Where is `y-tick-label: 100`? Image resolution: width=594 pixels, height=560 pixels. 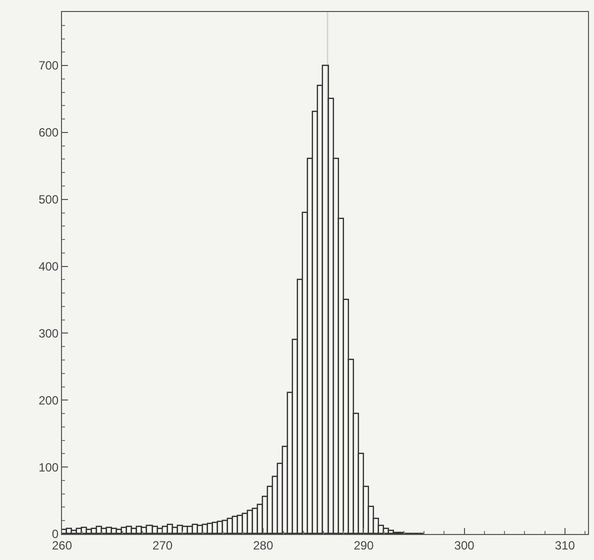 y-tick-label: 100 is located at coordinates (48, 467).